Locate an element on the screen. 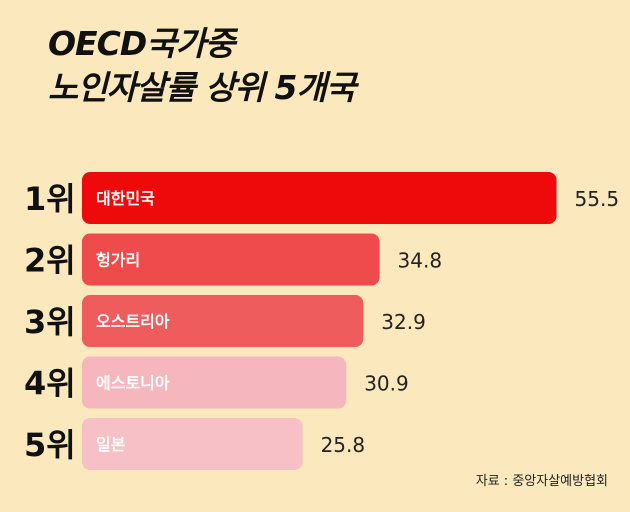  bar-value-label: 30.9 is located at coordinates (386, 384).